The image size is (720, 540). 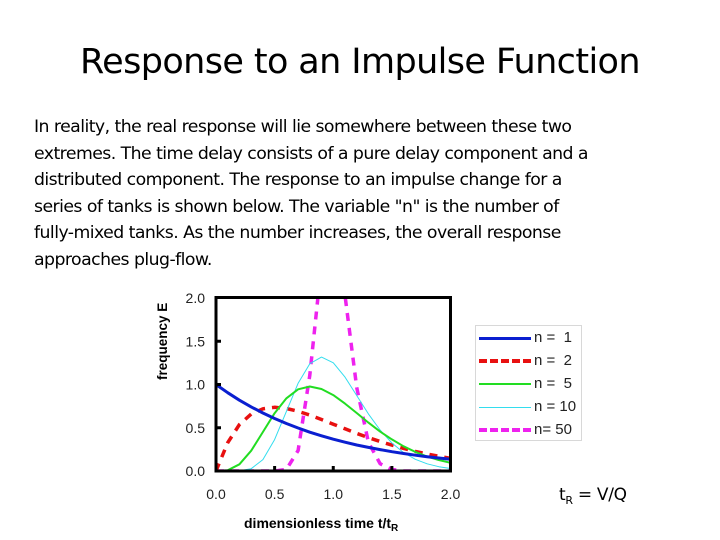 What do you see at coordinates (505, 361) in the screenshot?
I see `legend-line-n2` at bounding box center [505, 361].